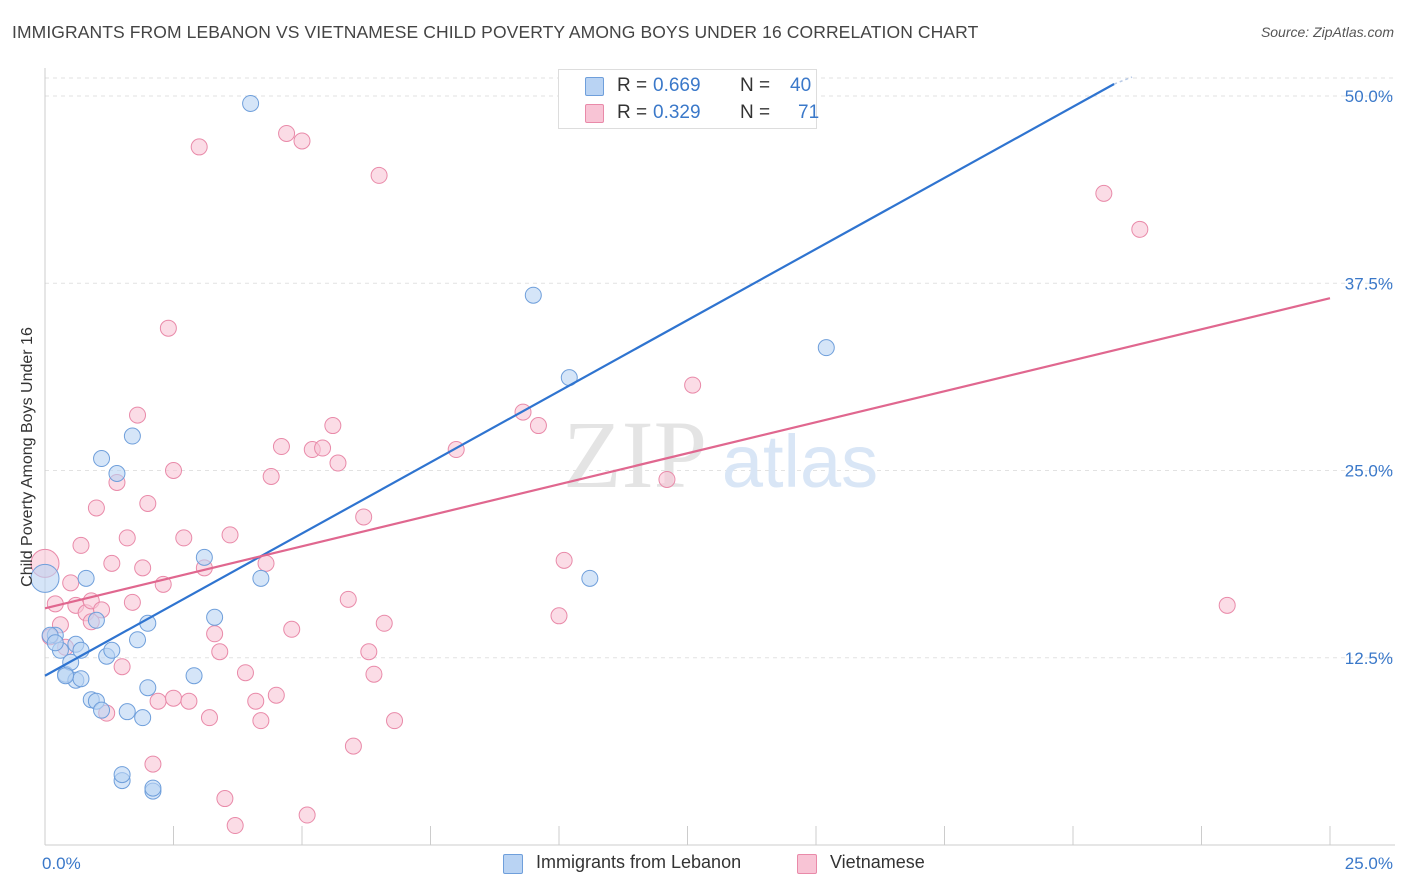 The image size is (1406, 892). Describe the element at coordinates (801, 85) in the screenshot. I see `n-value: 40` at that location.